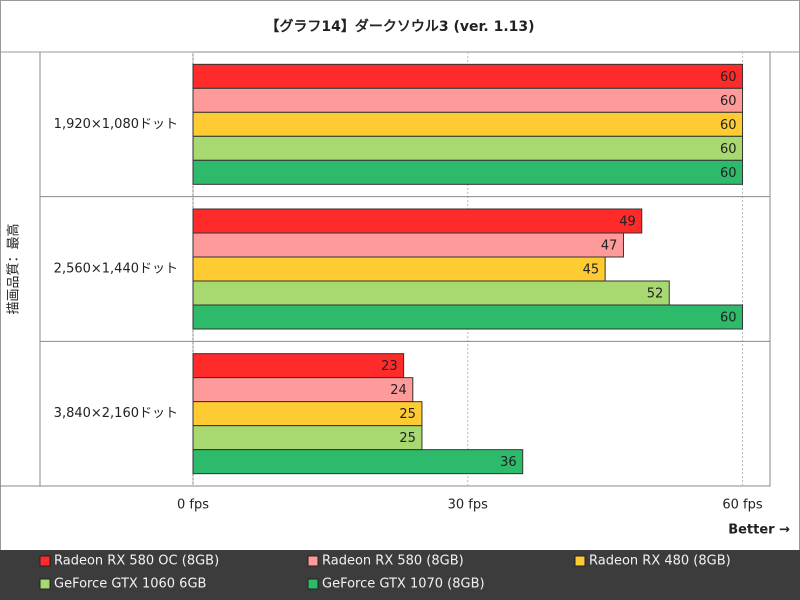  Describe the element at coordinates (660, 561) in the screenshot. I see `legend-text: Radeon RX 480 (8GB)` at that location.